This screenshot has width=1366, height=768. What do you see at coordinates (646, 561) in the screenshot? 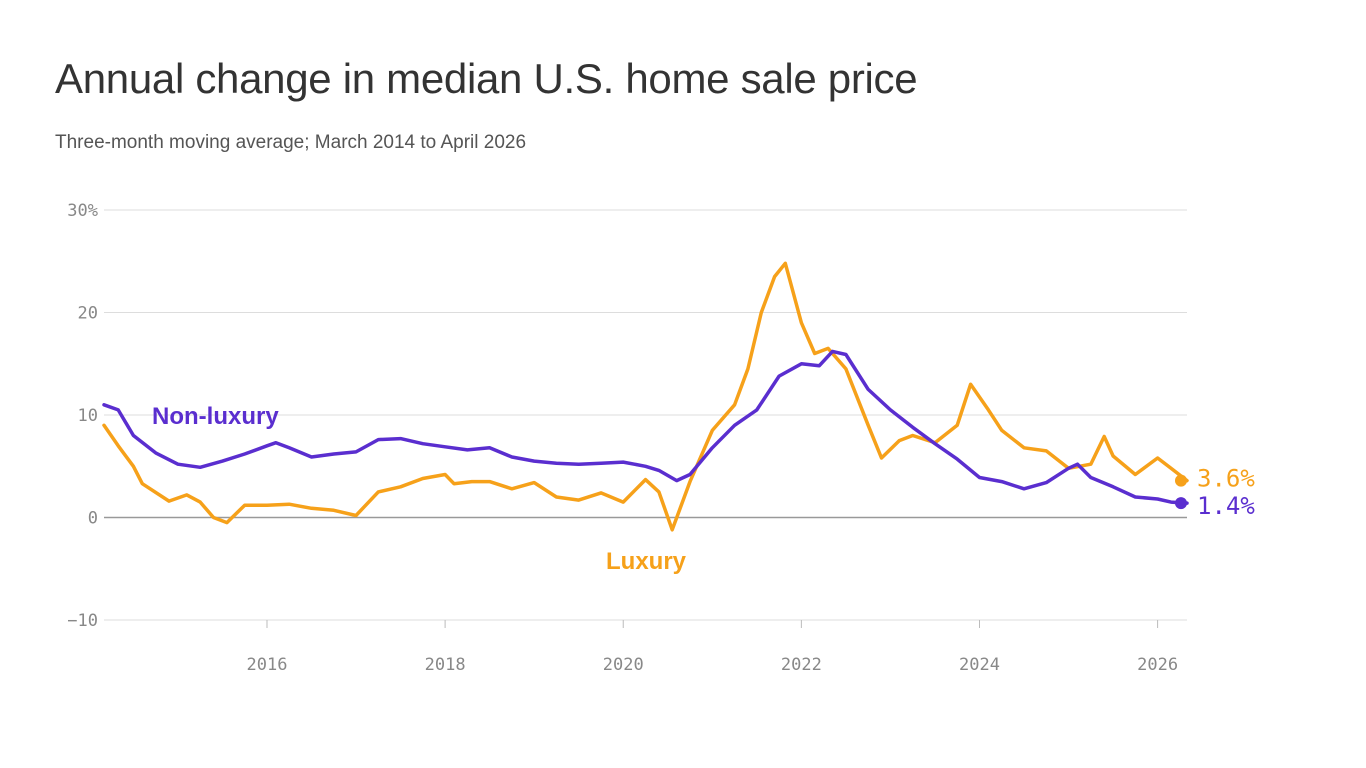
I see `series-annotation-luxury: Luxury` at bounding box center [646, 561].